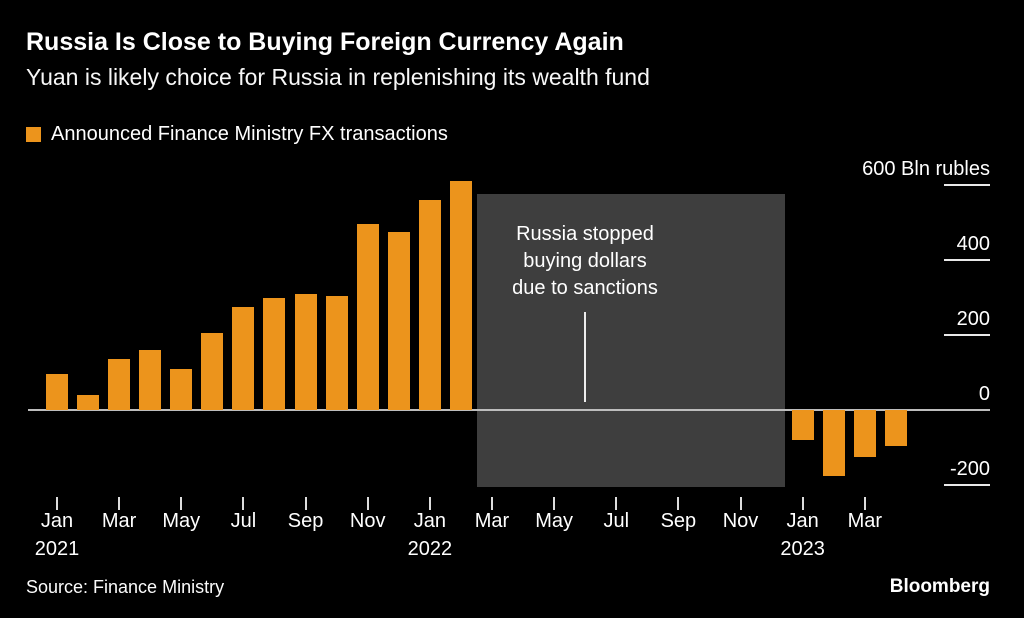 The height and width of the screenshot is (618, 1024). I want to click on x-axis-month-label-1: Mar, so click(119, 521).